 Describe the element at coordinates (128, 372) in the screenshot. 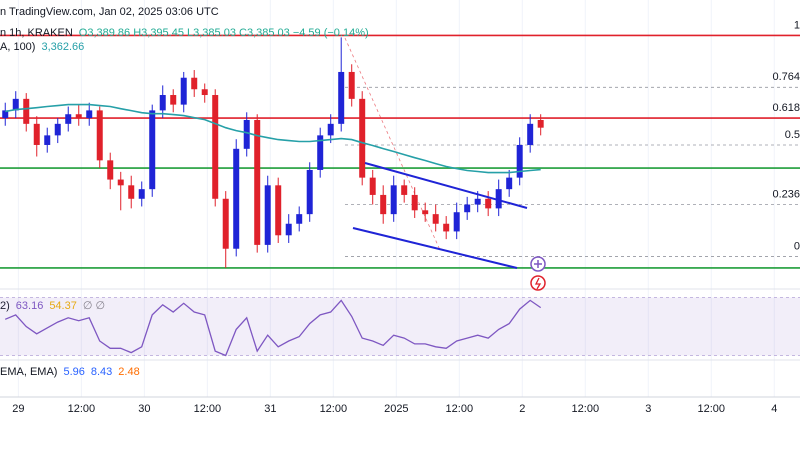

I see `macd-v3: 2.48` at that location.